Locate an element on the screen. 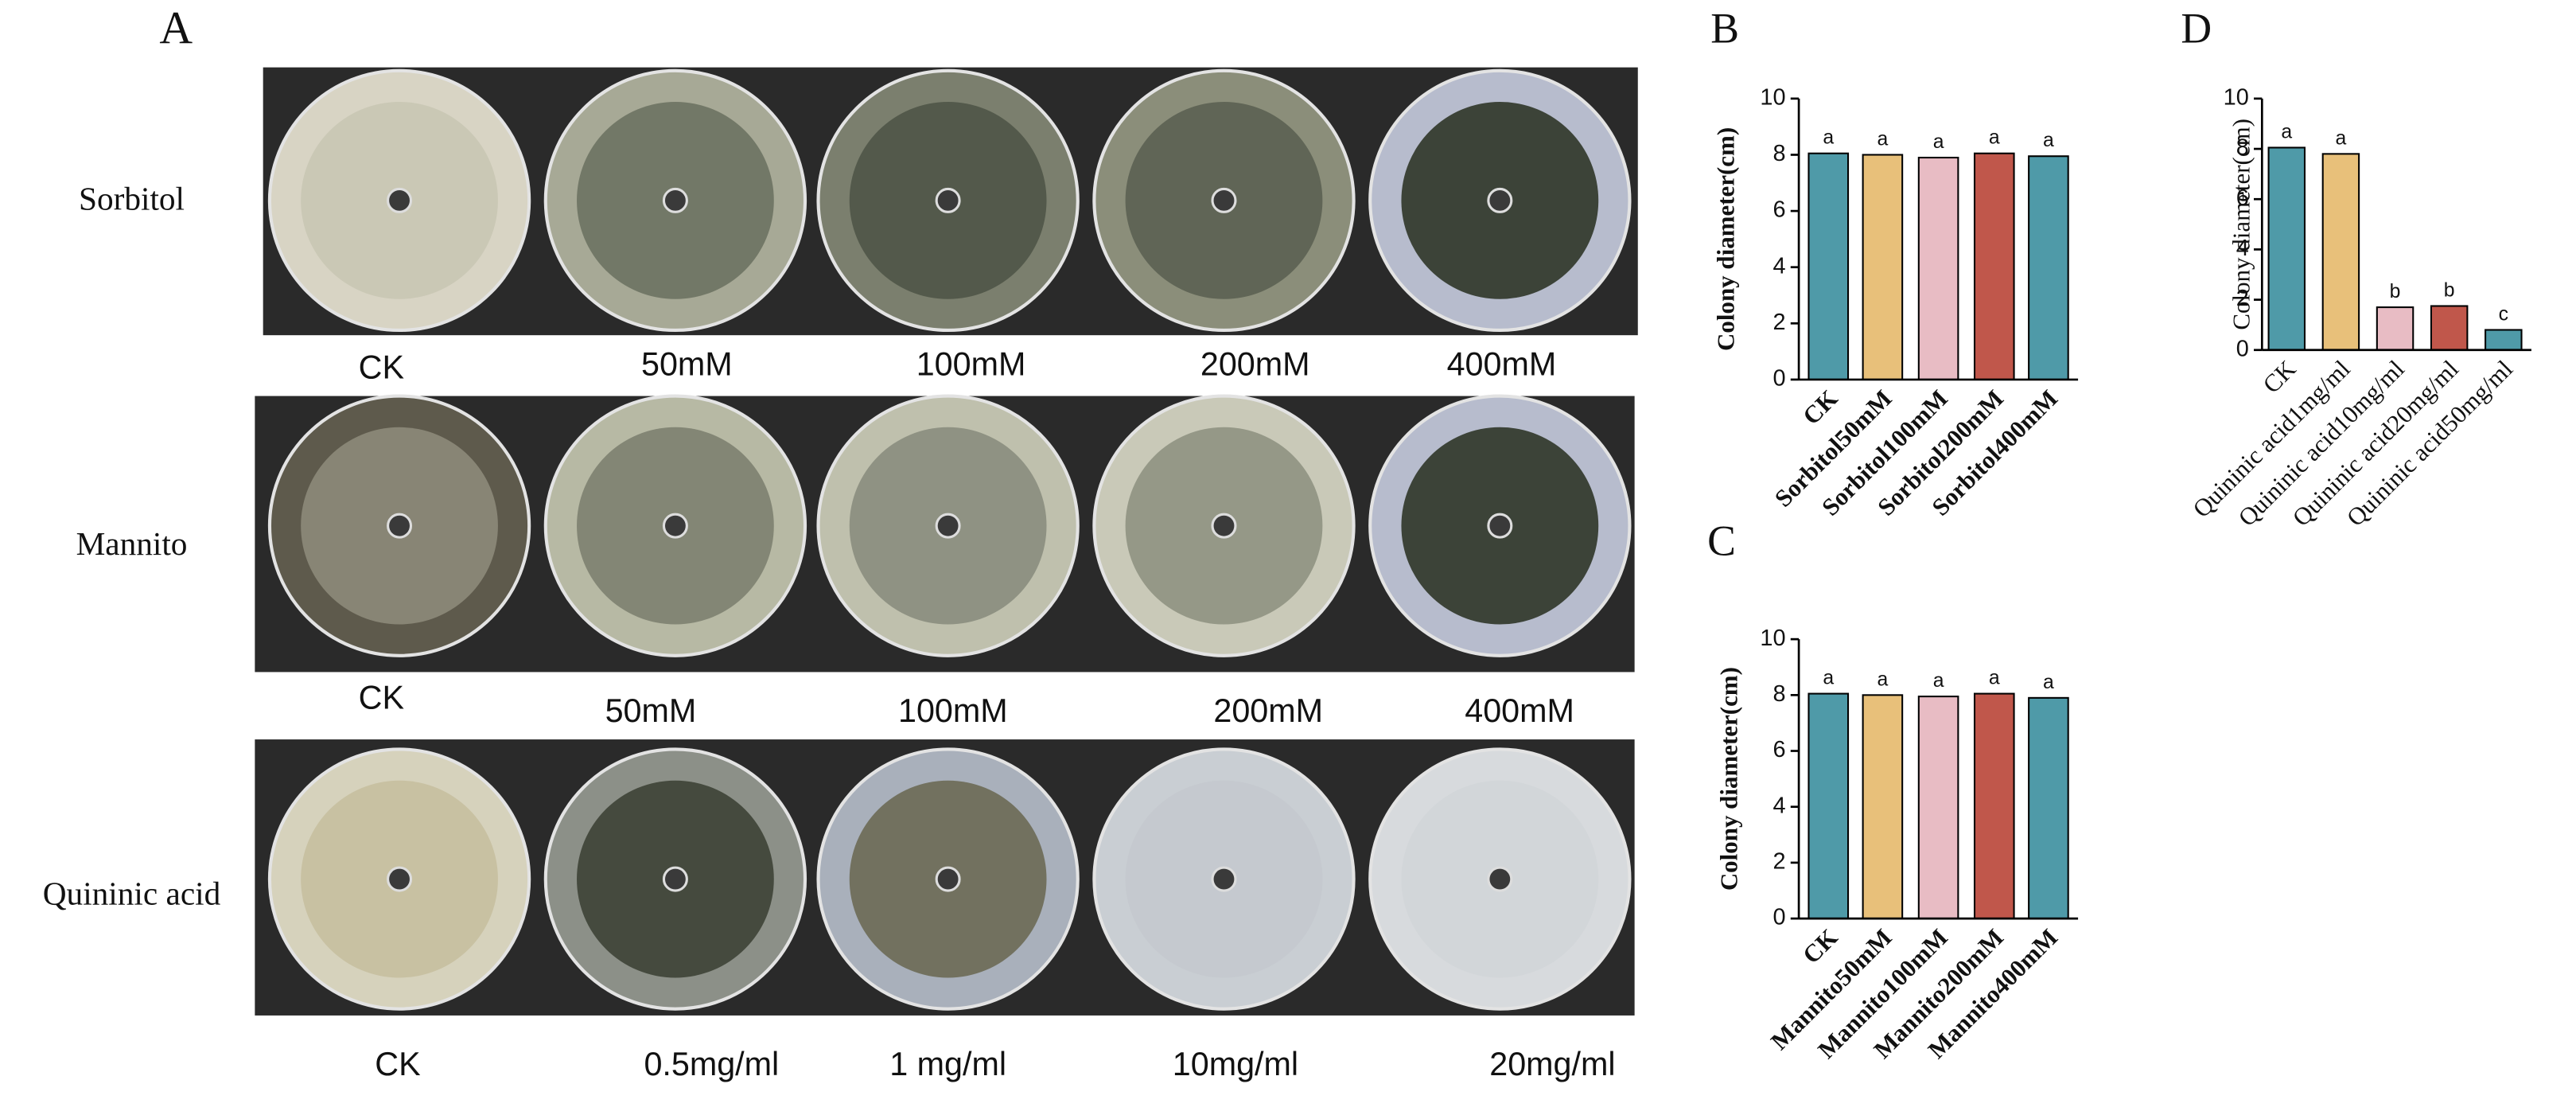 Image resolution: width=2576 pixels, height=1119 pixels. column-label: 20mg/ml is located at coordinates (1552, 1064).